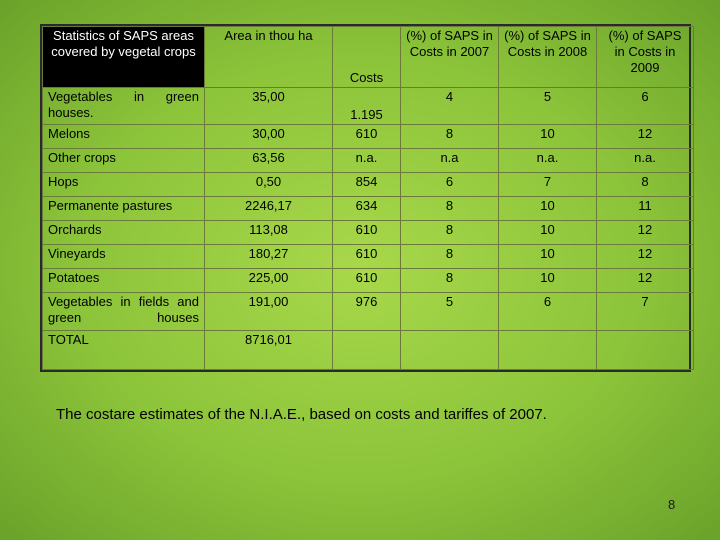 The image size is (720, 540). I want to click on row-2009: n.a., so click(645, 160).